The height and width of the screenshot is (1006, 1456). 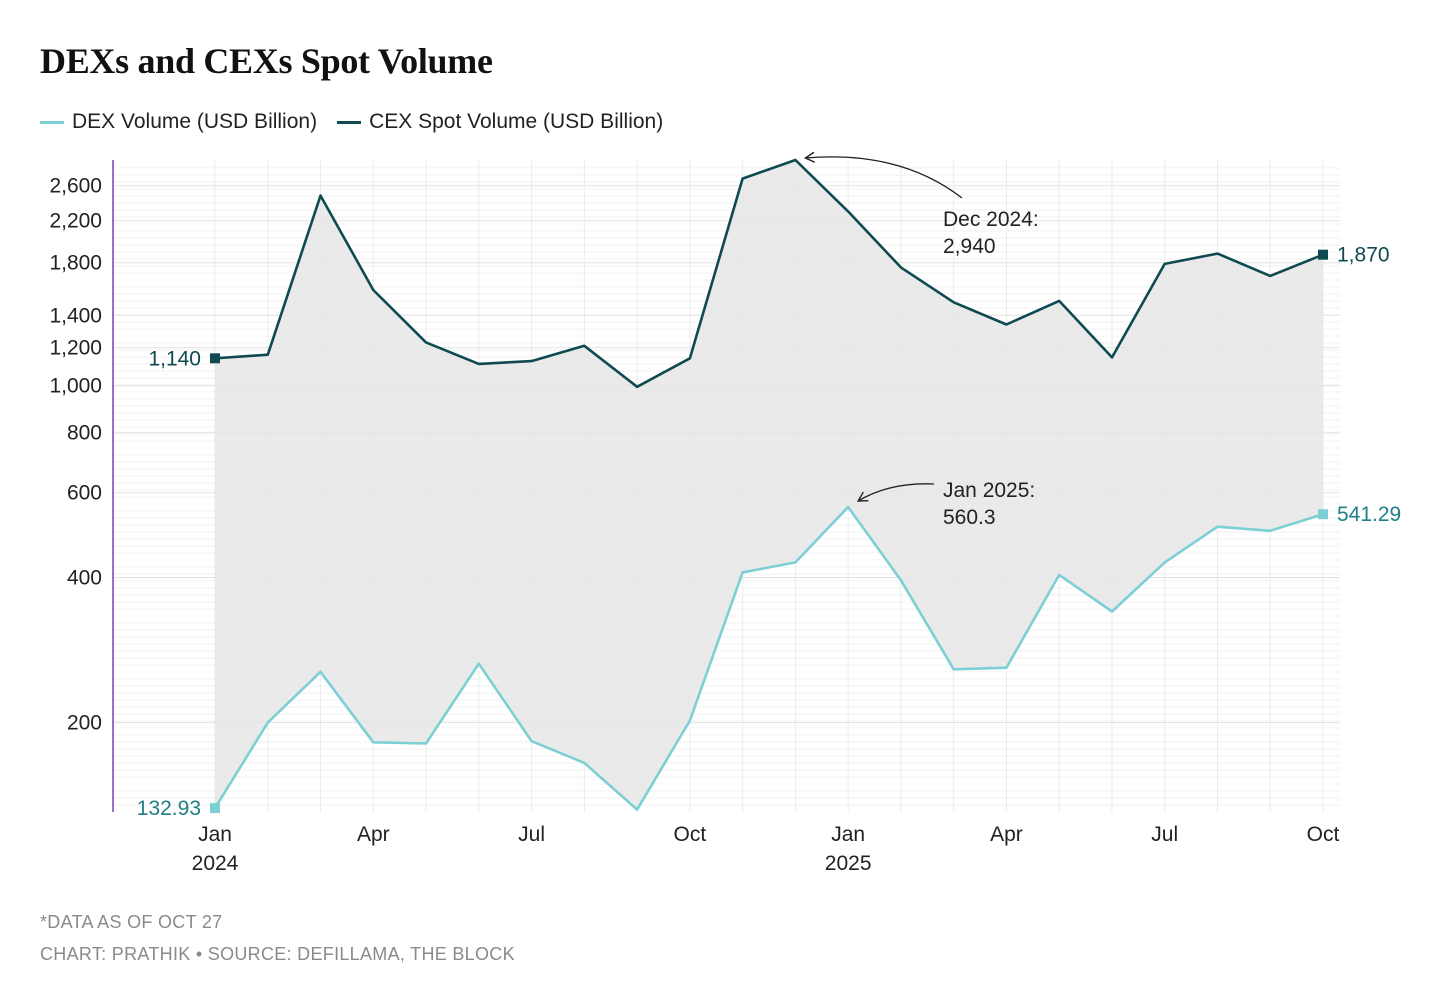 I want to click on annotation-label: Jan 2025:, so click(x=989, y=490).